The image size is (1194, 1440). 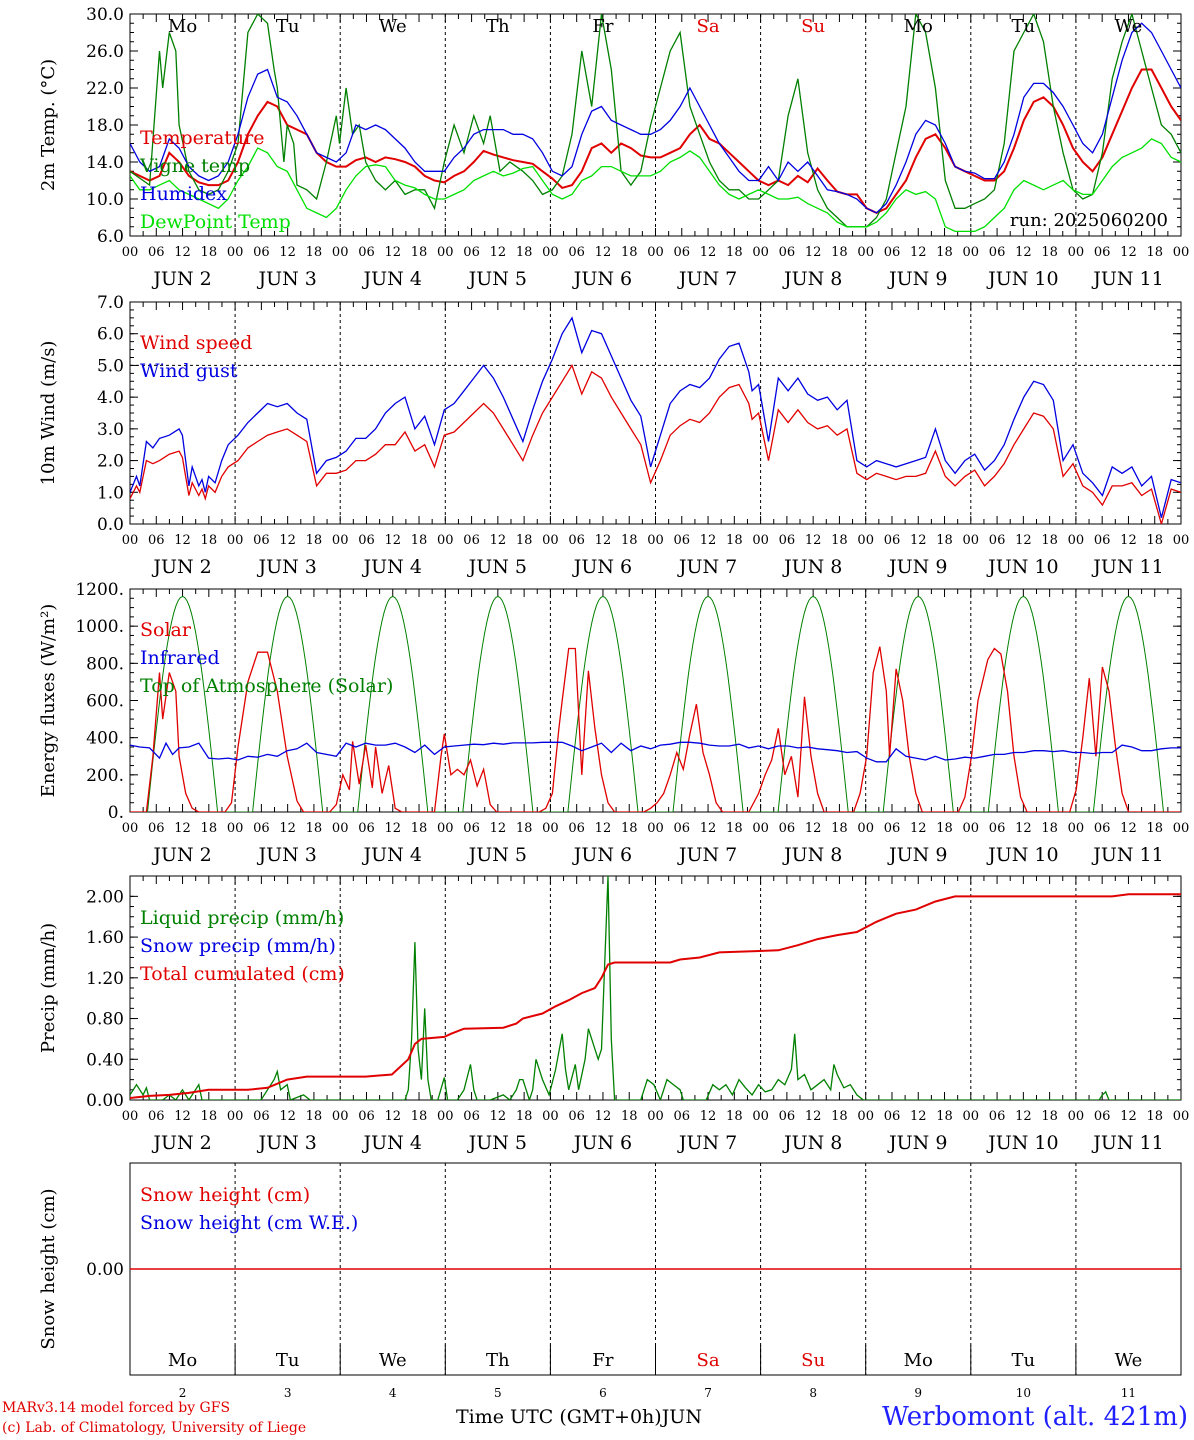 I want to click on y-tick-label: 30.0, so click(x=105, y=15).